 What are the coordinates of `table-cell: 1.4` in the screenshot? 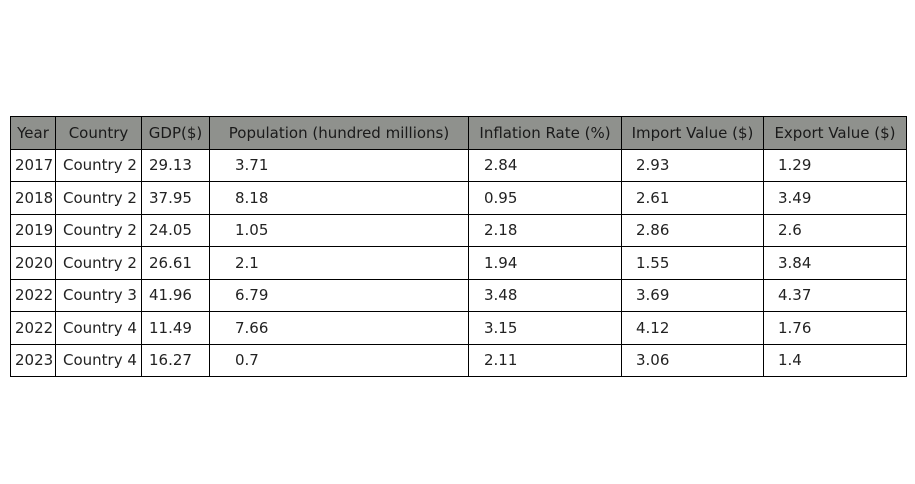 It's located at (835, 360).